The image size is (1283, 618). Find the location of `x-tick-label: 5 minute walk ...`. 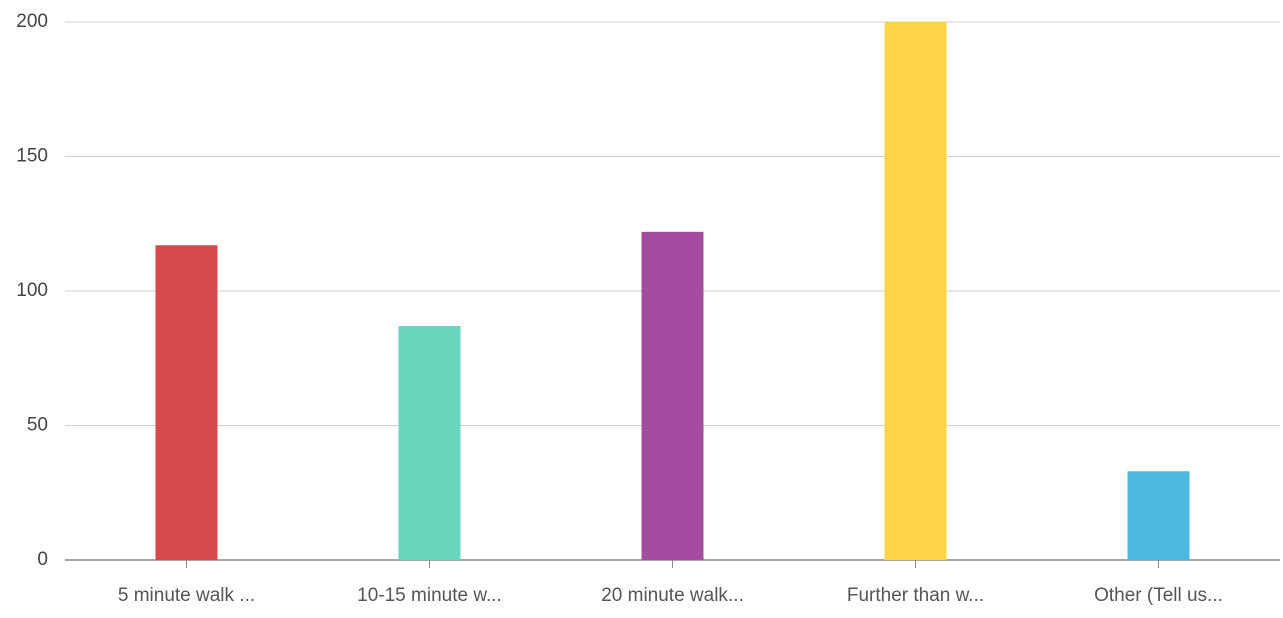

x-tick-label: 5 minute walk ... is located at coordinates (186, 595).